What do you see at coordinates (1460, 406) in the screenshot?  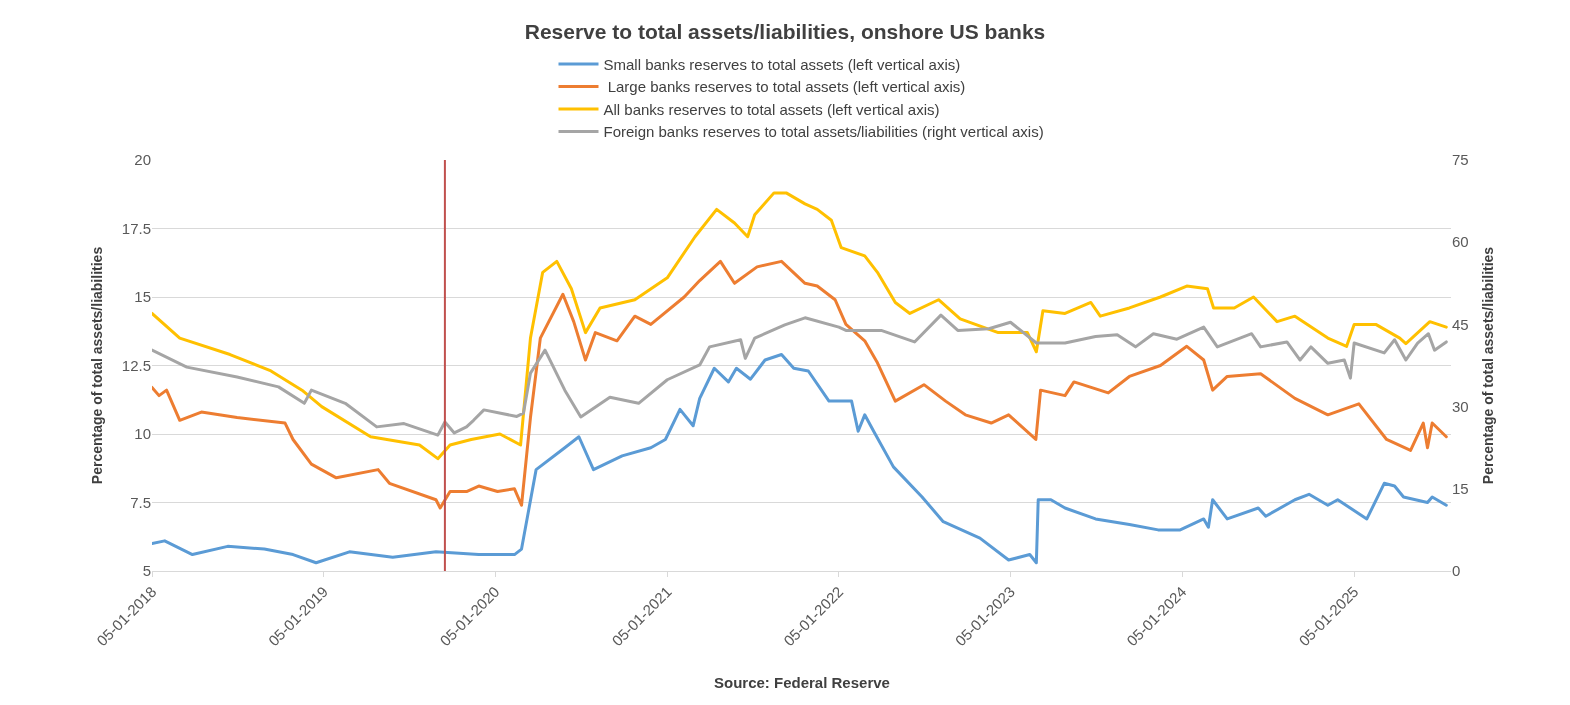 I see `y2-tick-label: 30` at bounding box center [1460, 406].